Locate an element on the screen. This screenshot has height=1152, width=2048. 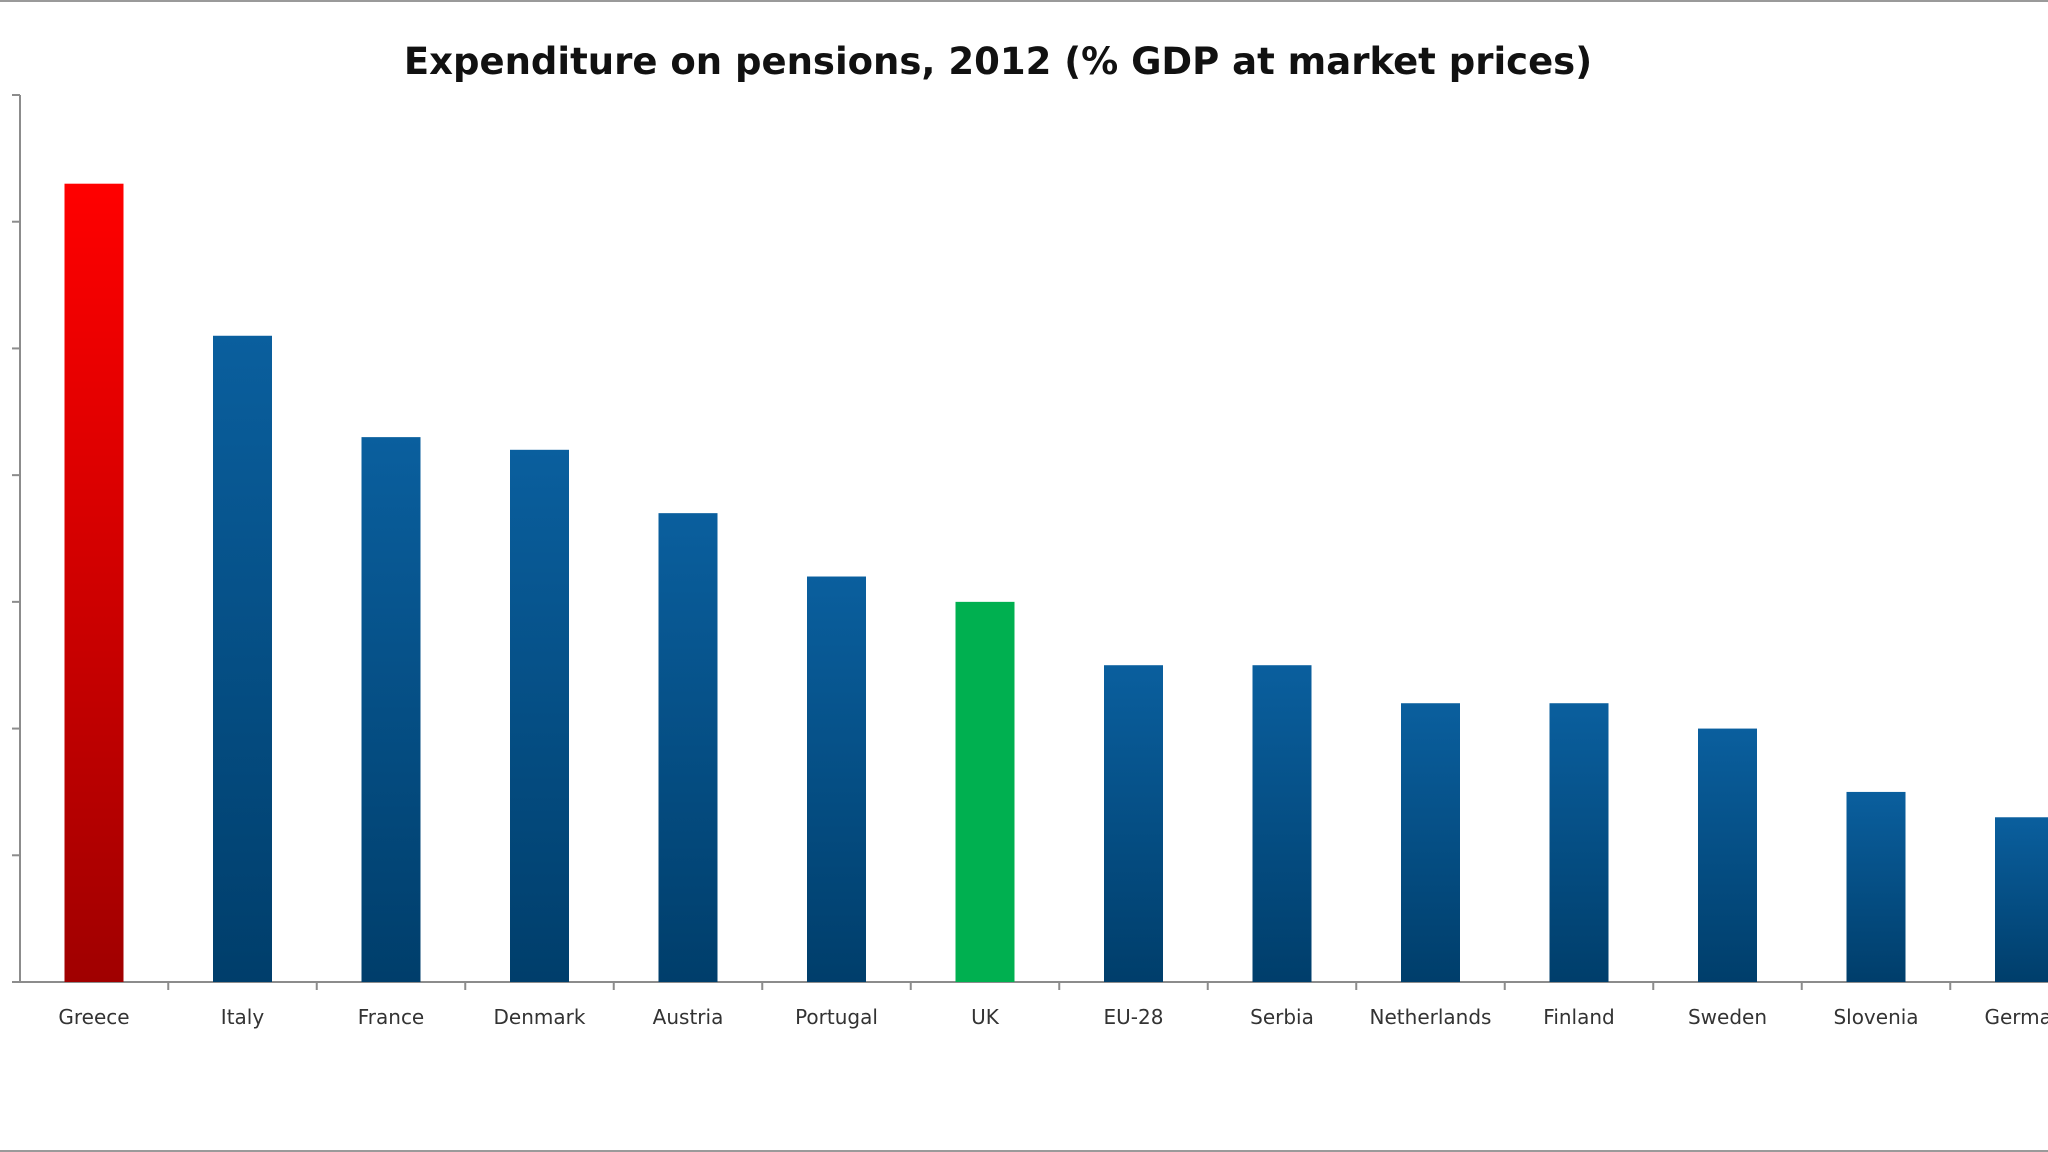
bar-sweden is located at coordinates (1727, 855).